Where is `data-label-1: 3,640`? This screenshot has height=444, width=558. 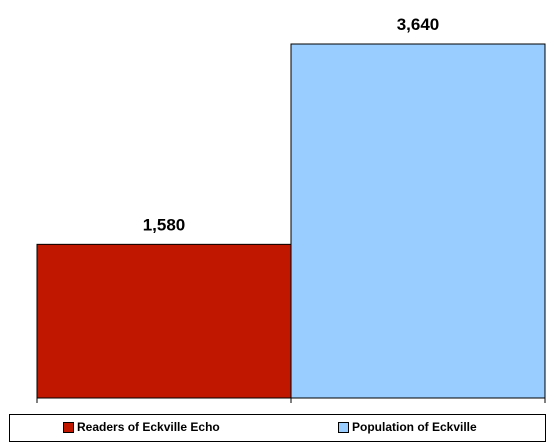
data-label-1: 3,640 is located at coordinates (418, 24).